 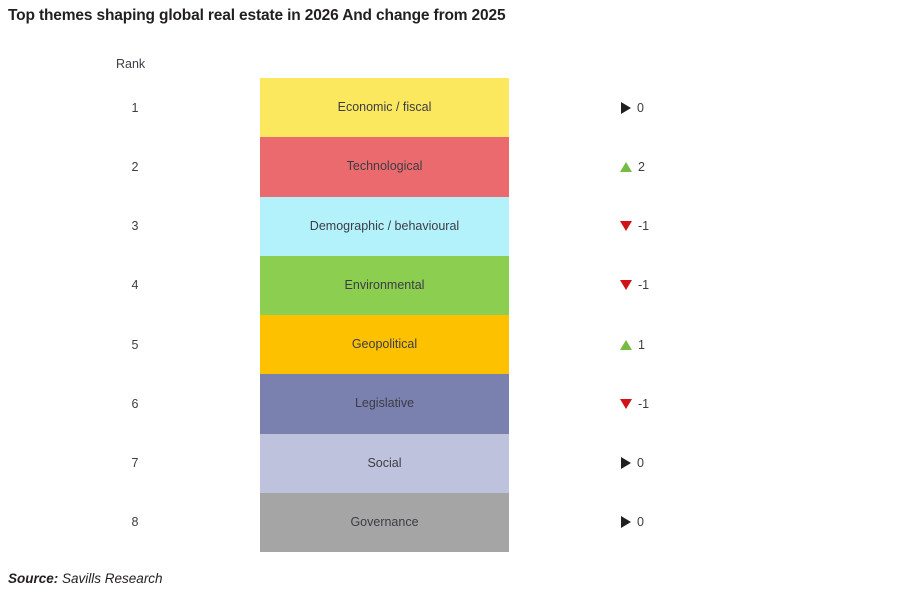 I want to click on bar-segment-label: Social, so click(x=384, y=462).